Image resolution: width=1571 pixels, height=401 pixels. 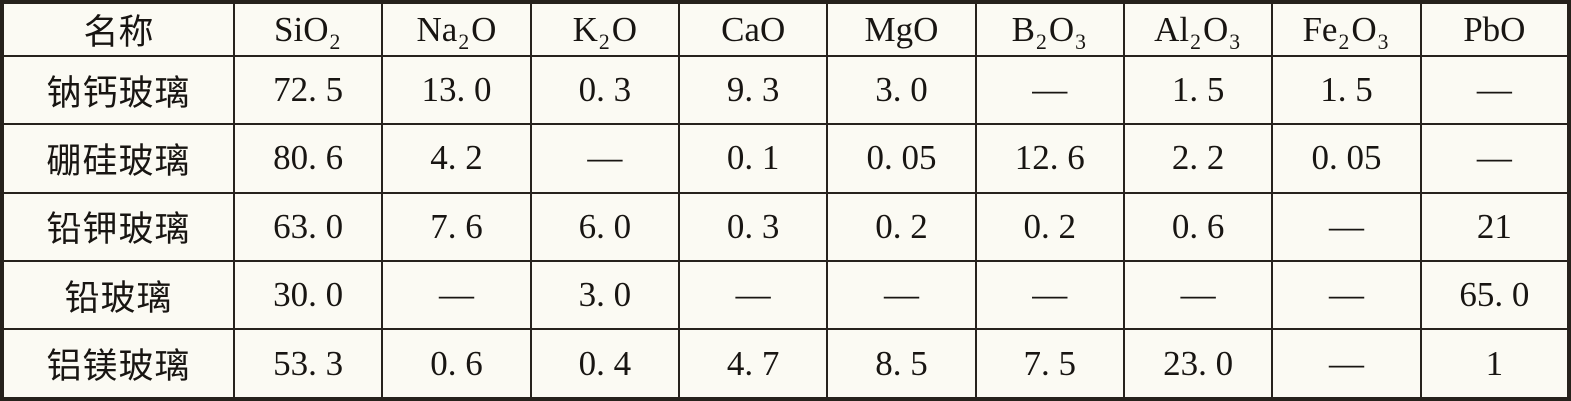 I want to click on value-cell: 9. 3, so click(x=753, y=90).